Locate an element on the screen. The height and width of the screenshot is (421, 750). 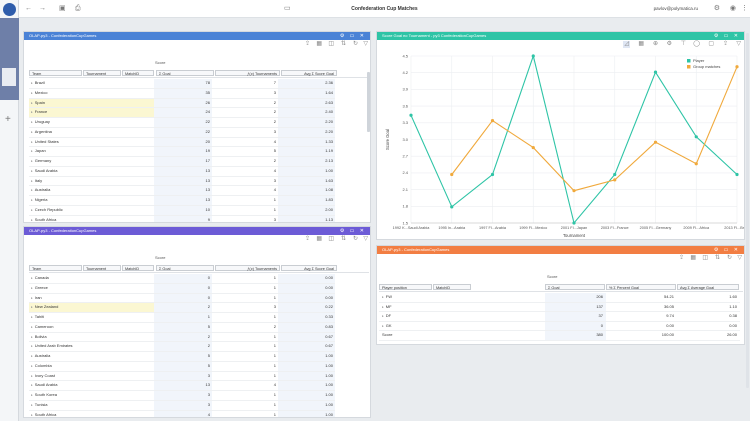
chart-icon: ◫ is located at coordinates (705, 258).